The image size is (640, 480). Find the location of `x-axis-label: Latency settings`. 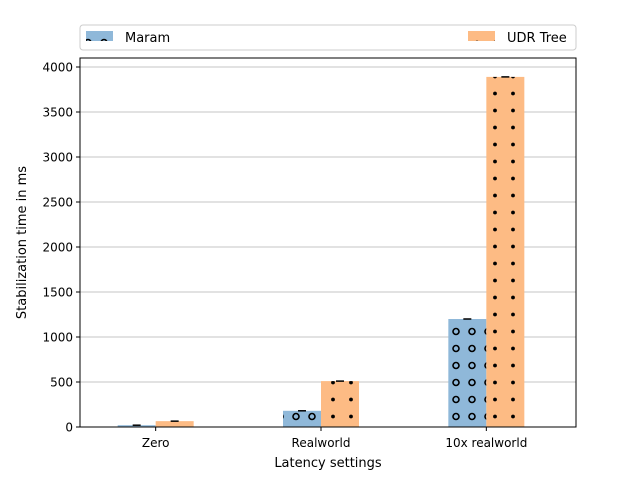

x-axis-label: Latency settings is located at coordinates (328, 463).